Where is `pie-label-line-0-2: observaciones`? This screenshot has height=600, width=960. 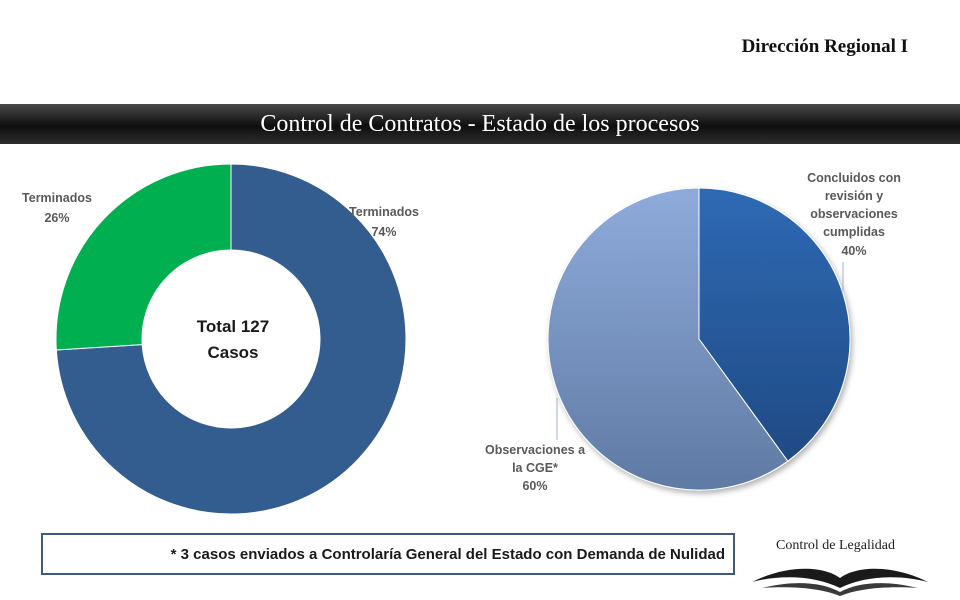 pie-label-line-0-2: observaciones is located at coordinates (854, 214).